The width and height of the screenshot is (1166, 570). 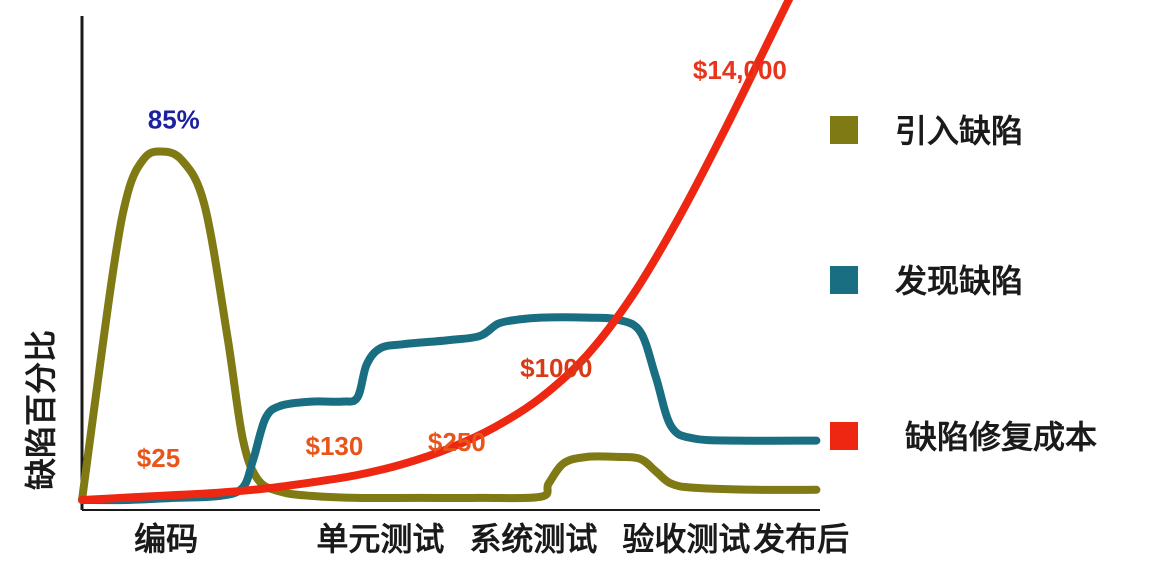 What do you see at coordinates (41, 410) in the screenshot?
I see `y-axis-label: 缺陷百分比` at bounding box center [41, 410].